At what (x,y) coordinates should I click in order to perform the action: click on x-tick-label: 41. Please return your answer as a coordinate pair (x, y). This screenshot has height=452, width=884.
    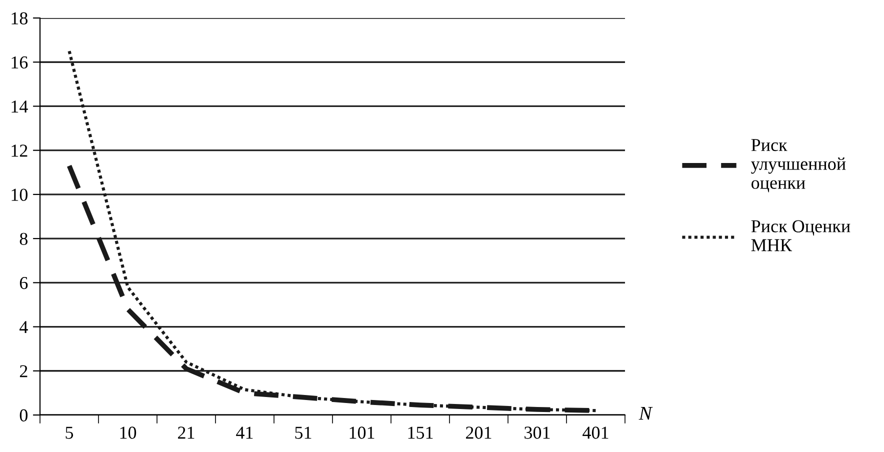
    Looking at the image, I should click on (244, 432).